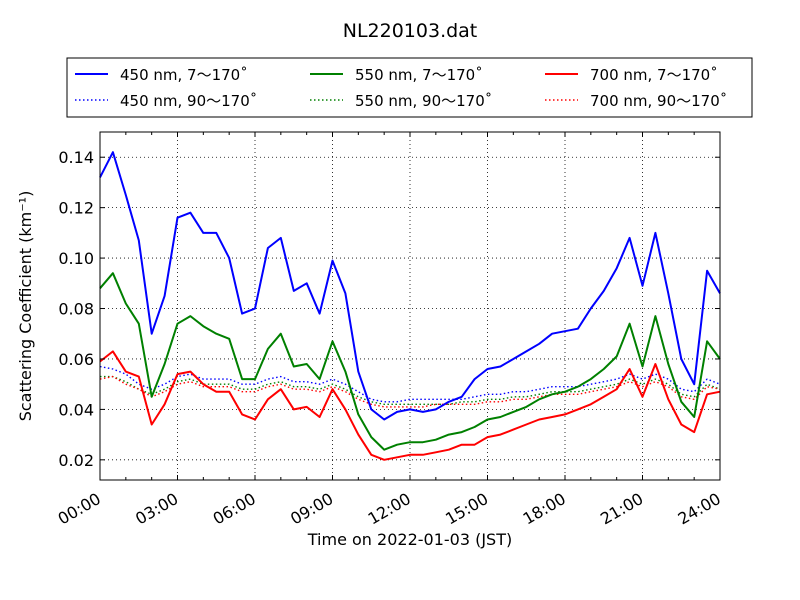  Describe the element at coordinates (466, 509) in the screenshot. I see `x-tick-label: 15:00` at that location.